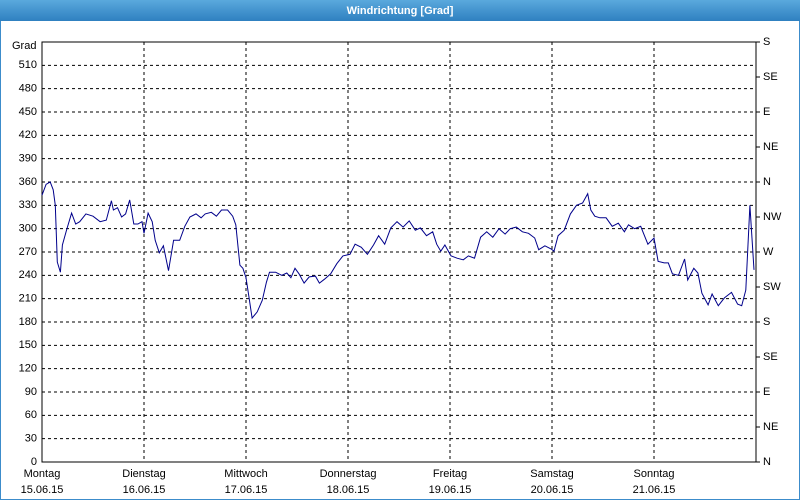 This screenshot has width=800, height=500. What do you see at coordinates (551, 474) in the screenshot?
I see `x-tick-label: Samstag` at bounding box center [551, 474].